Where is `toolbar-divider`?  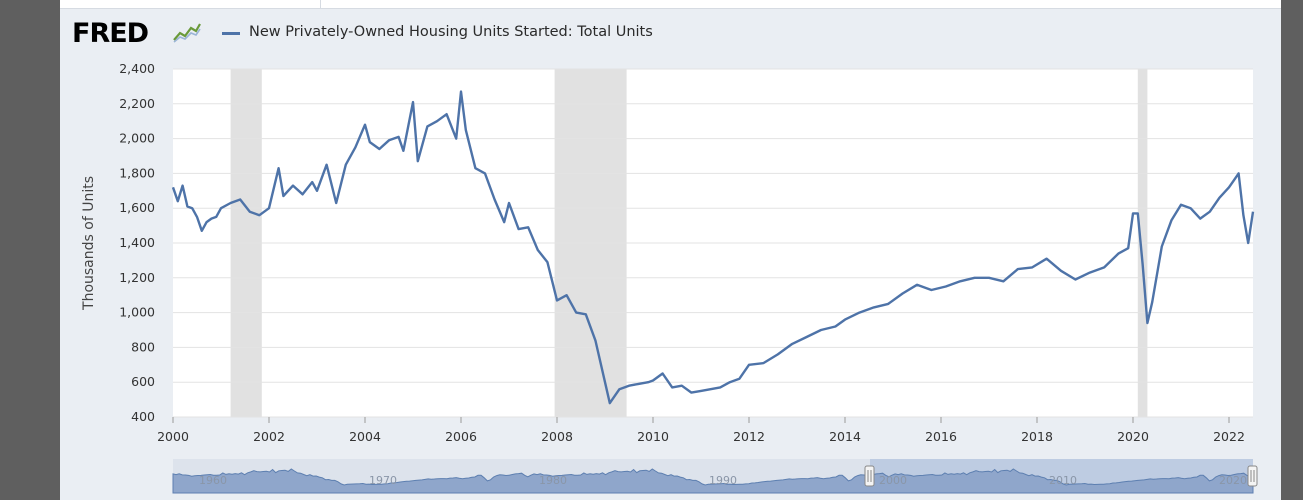
toolbar-divider is located at coordinates (320, 4).